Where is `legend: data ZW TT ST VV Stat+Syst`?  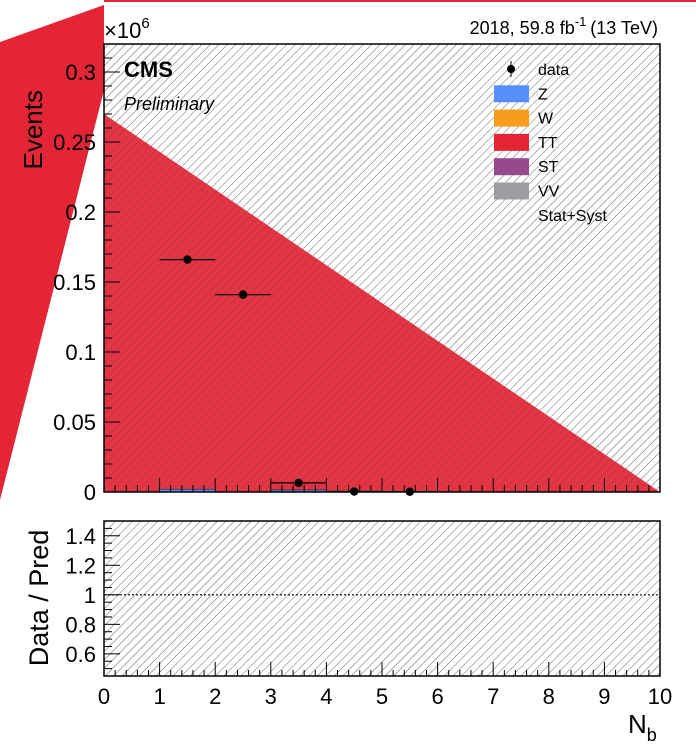
legend: data ZW TT ST VV Stat+Syst is located at coordinates (550, 143).